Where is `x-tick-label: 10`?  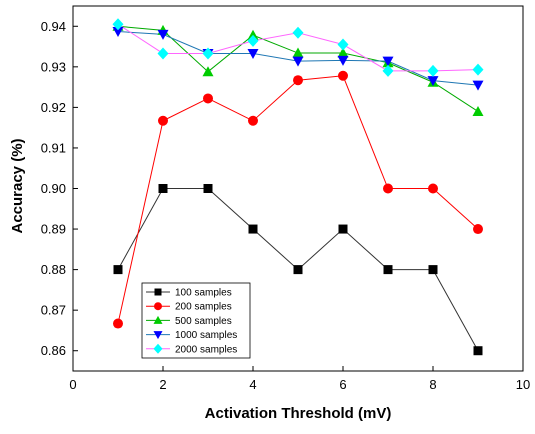
x-tick-label: 10 is located at coordinates (523, 384).